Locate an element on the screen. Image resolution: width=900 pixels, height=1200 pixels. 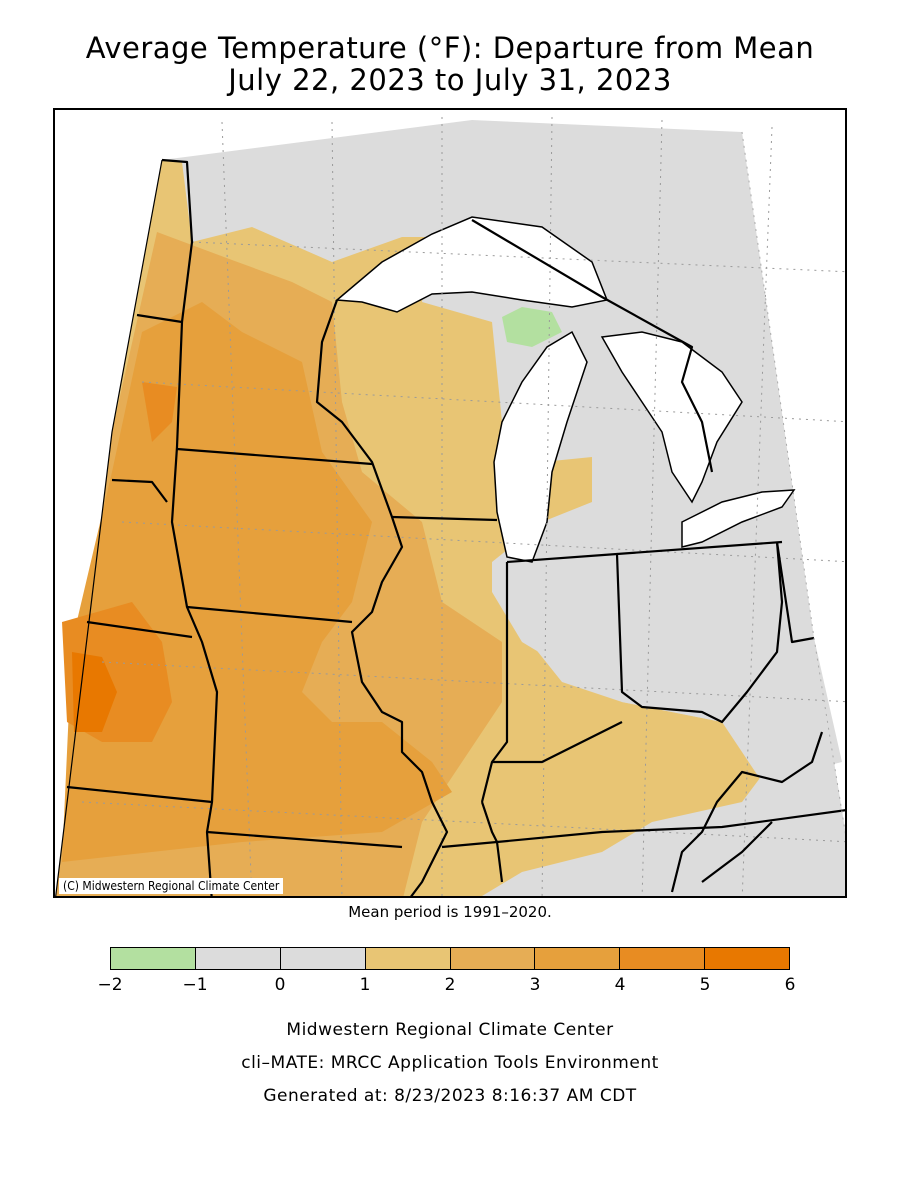
legend-tick-label: −2 is located at coordinates (110, 985).